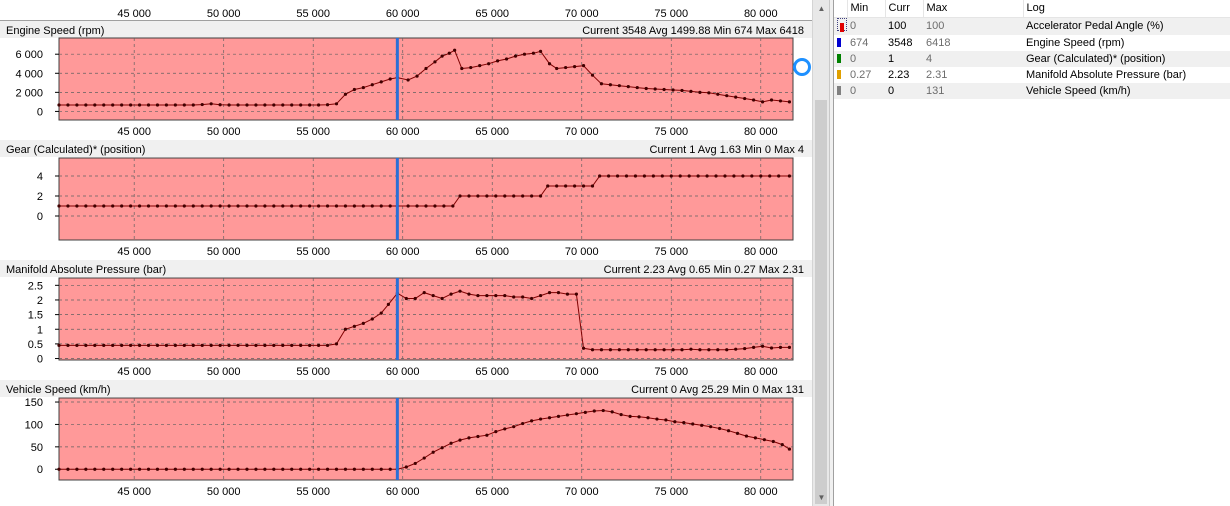 The image size is (1230, 506). I want to click on scrollbar-thumb, so click(821, 302).